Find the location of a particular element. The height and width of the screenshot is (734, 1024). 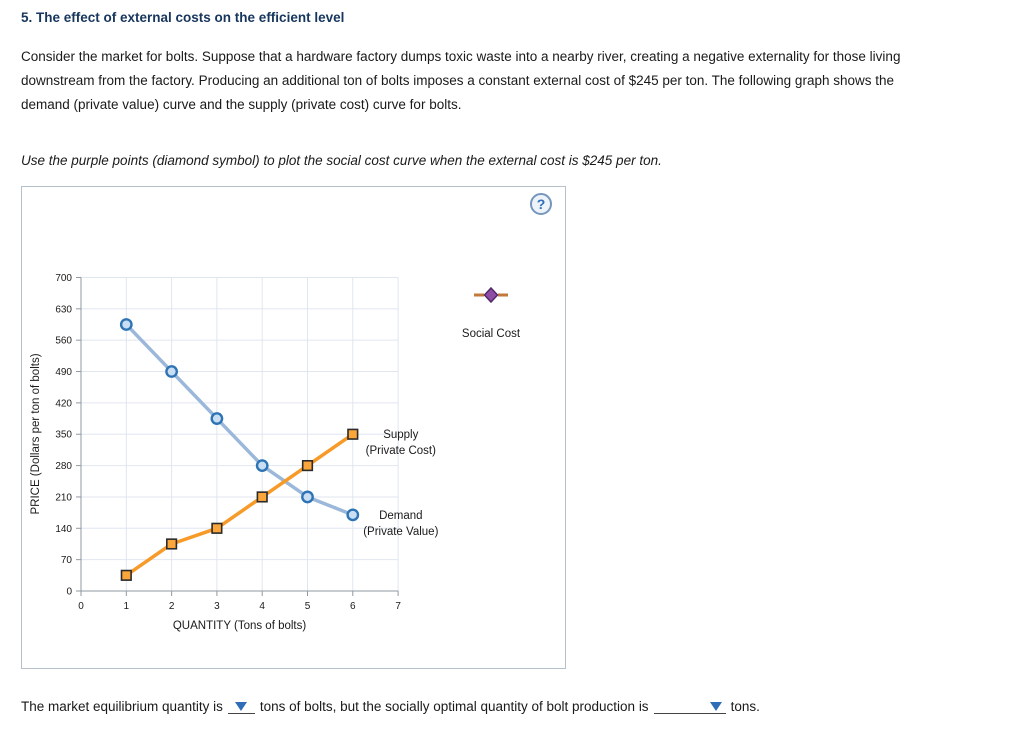

demand-legend-label: (Private Value) is located at coordinates (400, 532).